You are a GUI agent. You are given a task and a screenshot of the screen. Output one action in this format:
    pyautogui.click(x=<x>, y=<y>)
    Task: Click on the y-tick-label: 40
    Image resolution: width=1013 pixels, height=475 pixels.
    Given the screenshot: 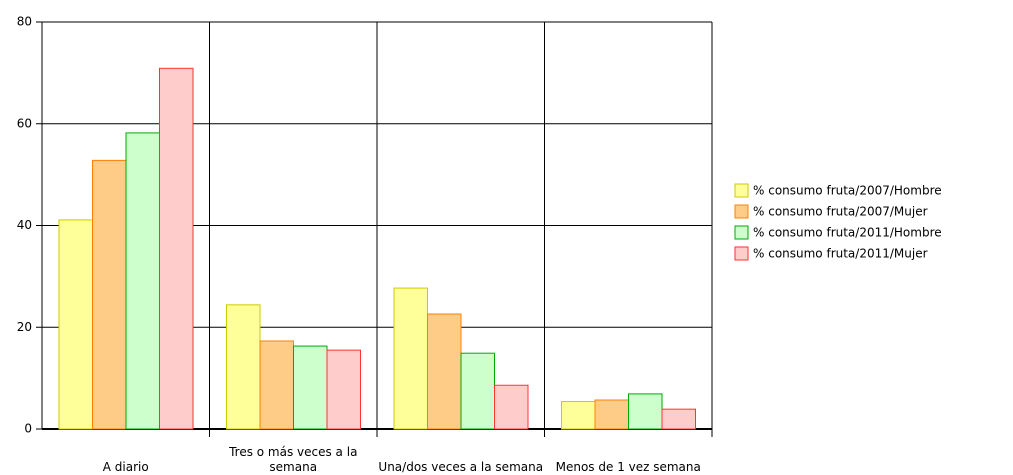 What is the action you would take?
    pyautogui.click(x=24, y=225)
    